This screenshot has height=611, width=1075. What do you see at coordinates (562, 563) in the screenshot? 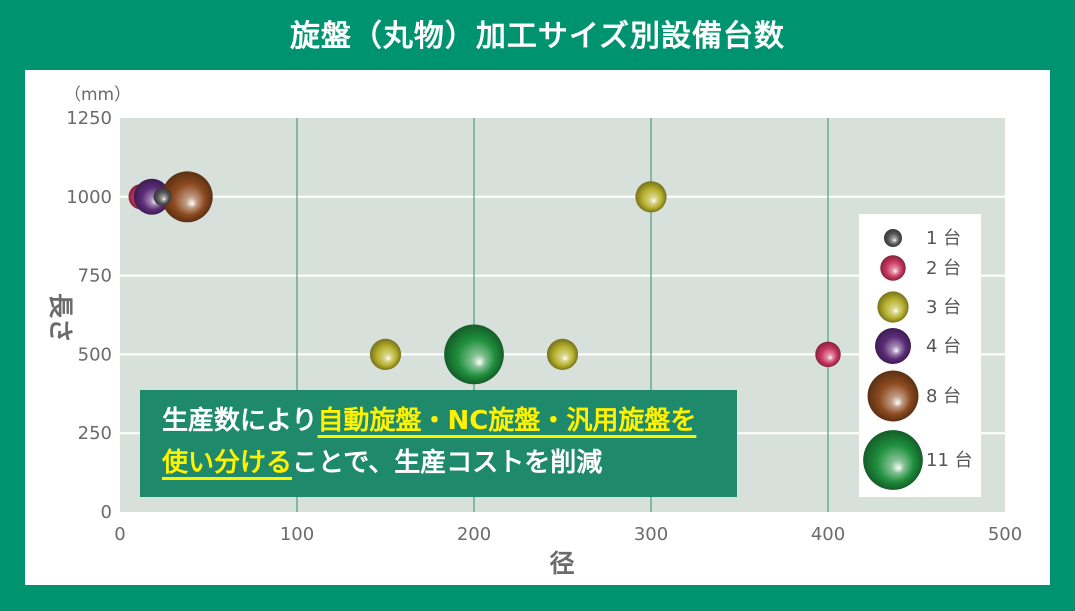
I see `x-axis-label: 径` at bounding box center [562, 563].